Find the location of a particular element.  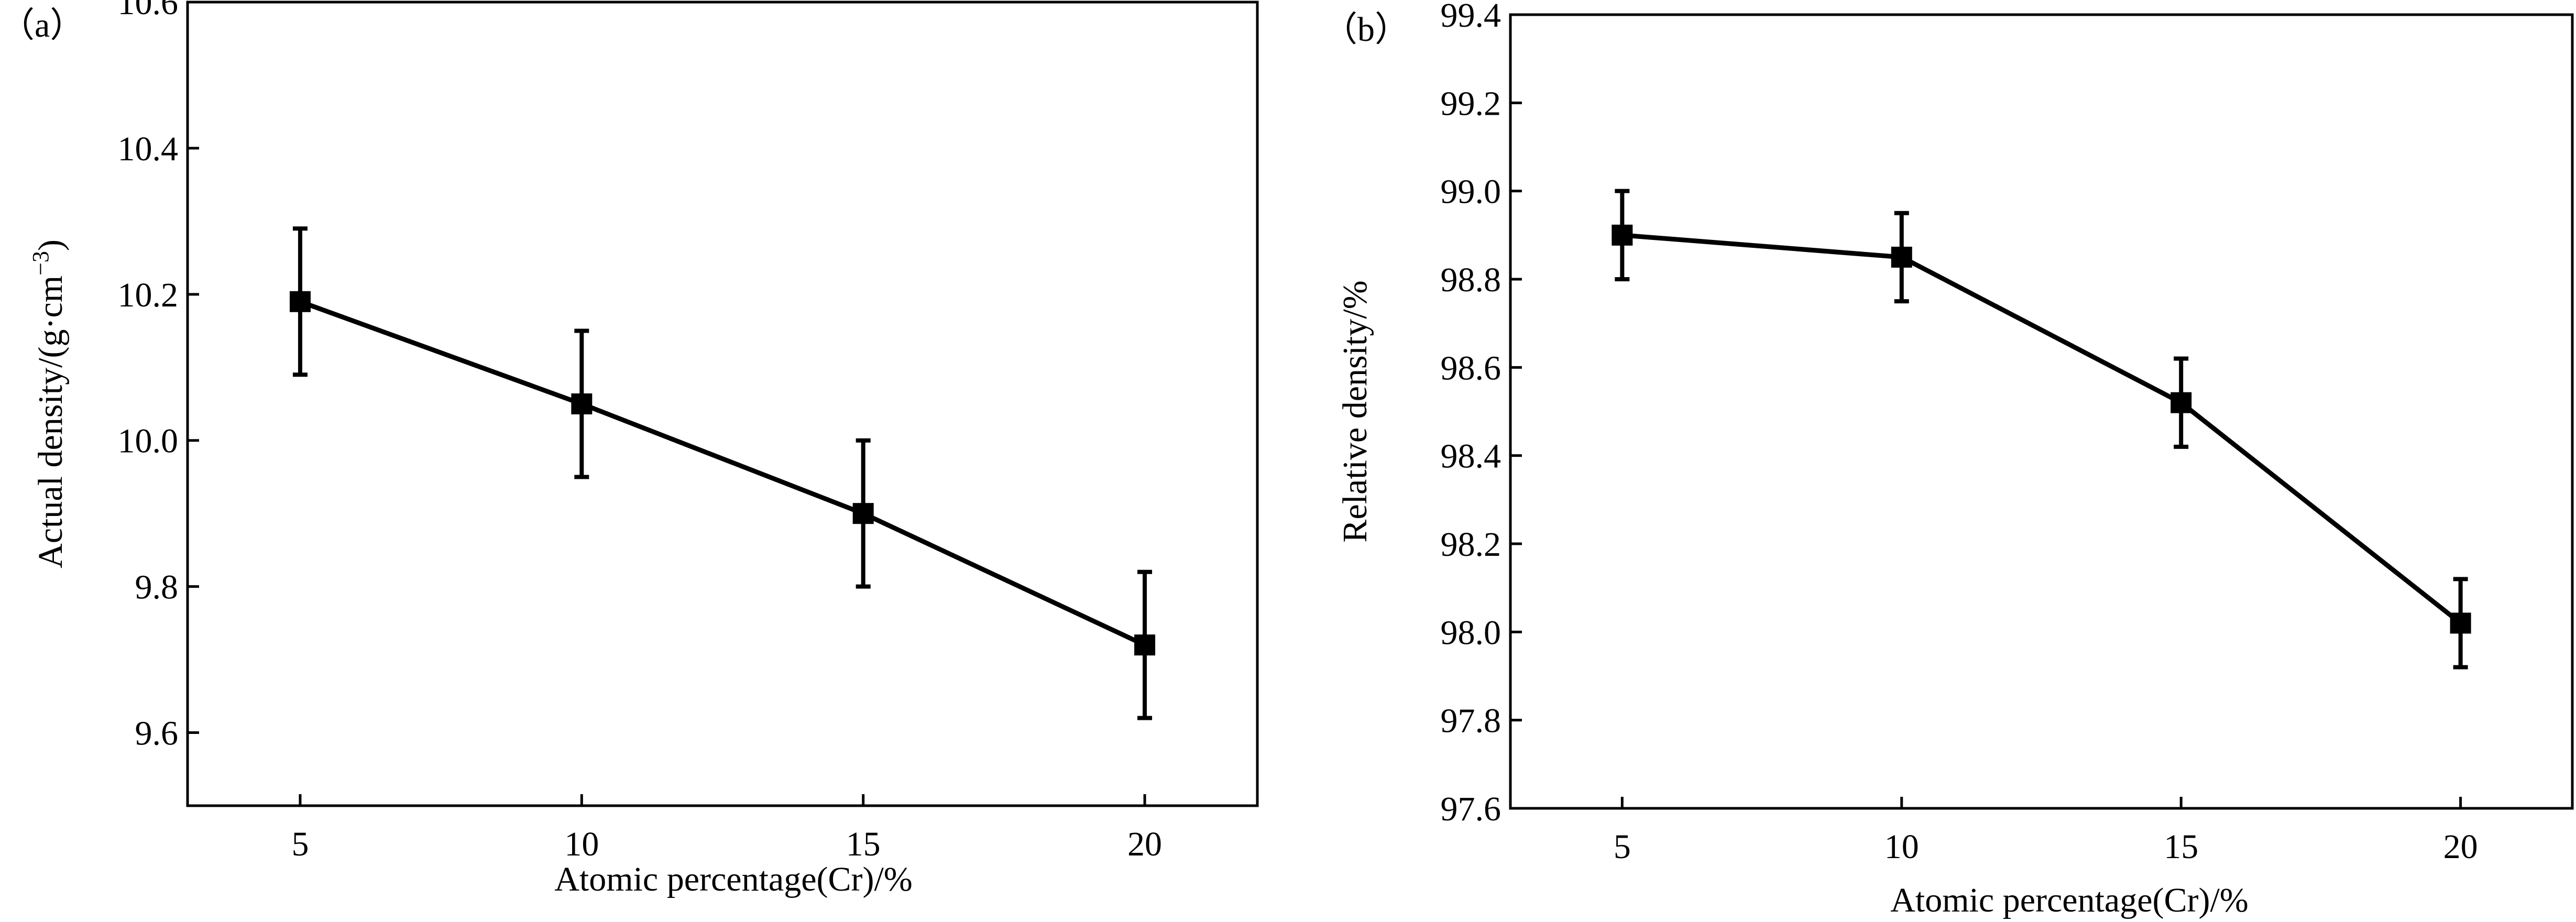

y-axis-title-superscript: −3 is located at coordinates (40, 263).